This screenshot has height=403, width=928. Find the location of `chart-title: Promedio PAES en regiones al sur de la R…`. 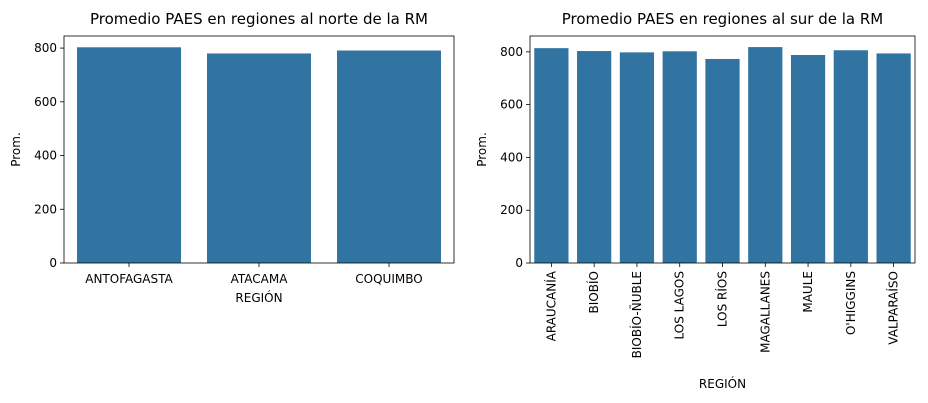

chart-title: Promedio PAES en regiones al sur de la R… is located at coordinates (723, 19).